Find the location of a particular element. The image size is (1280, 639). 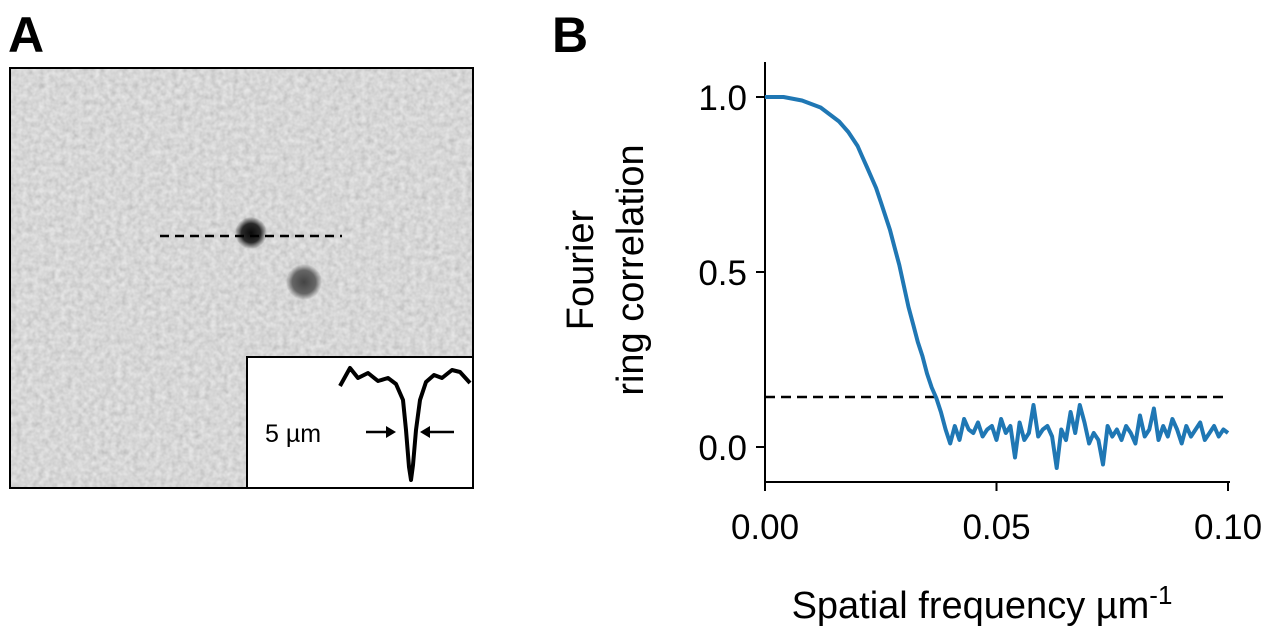

y-axis-label-line1: Fourier is located at coordinates (581, 269).